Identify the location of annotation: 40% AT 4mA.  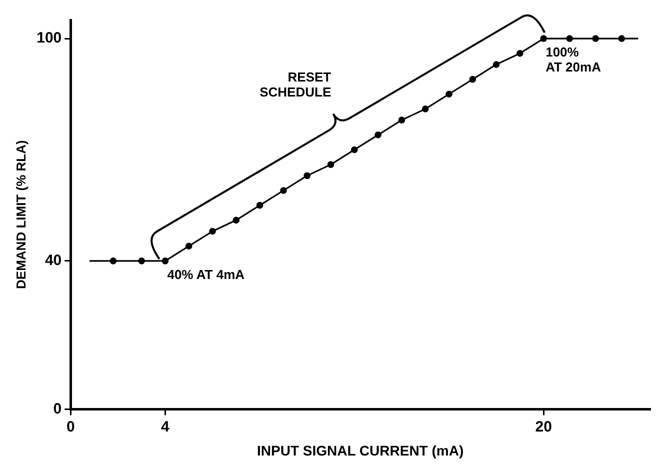
(206, 274).